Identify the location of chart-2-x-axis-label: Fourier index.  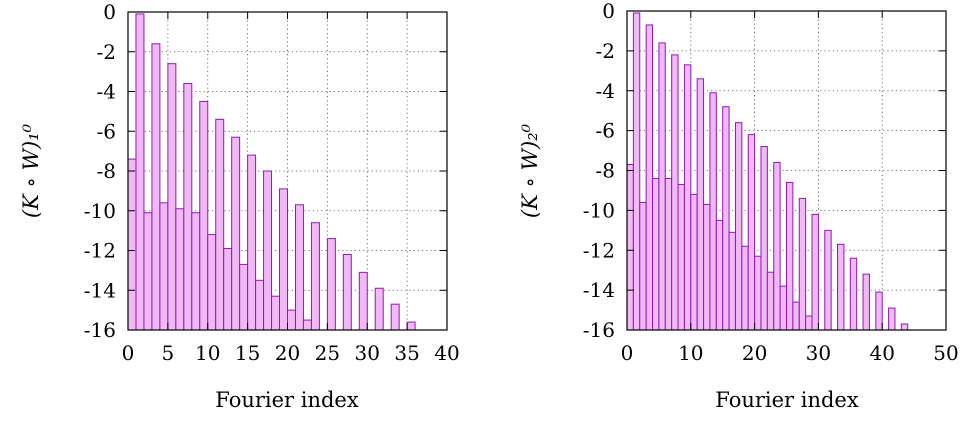
(787, 400).